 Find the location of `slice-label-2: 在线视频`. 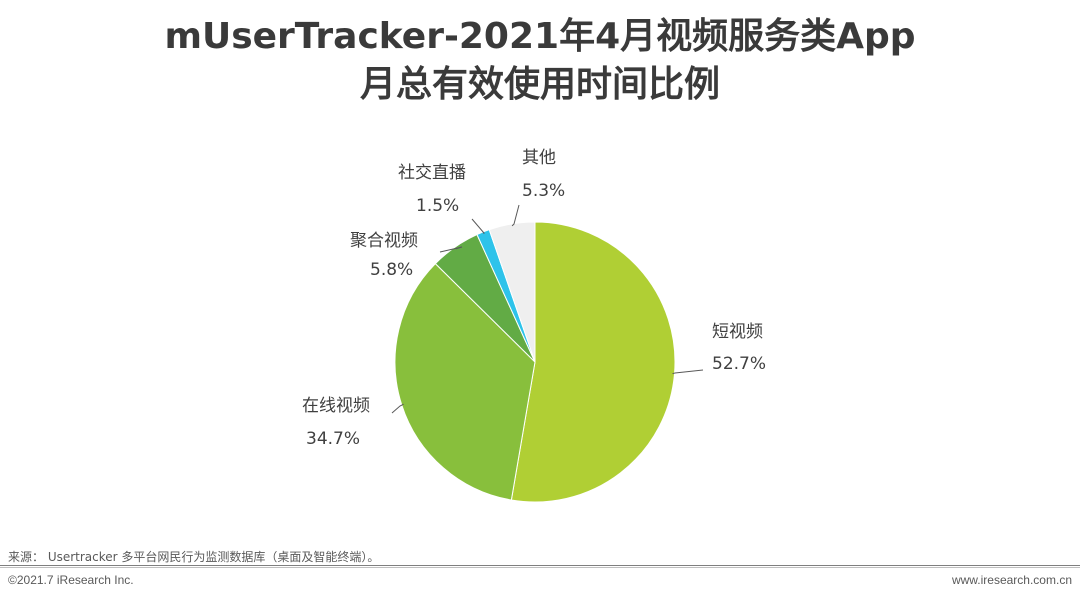

slice-label-2: 在线视频 is located at coordinates (336, 406).